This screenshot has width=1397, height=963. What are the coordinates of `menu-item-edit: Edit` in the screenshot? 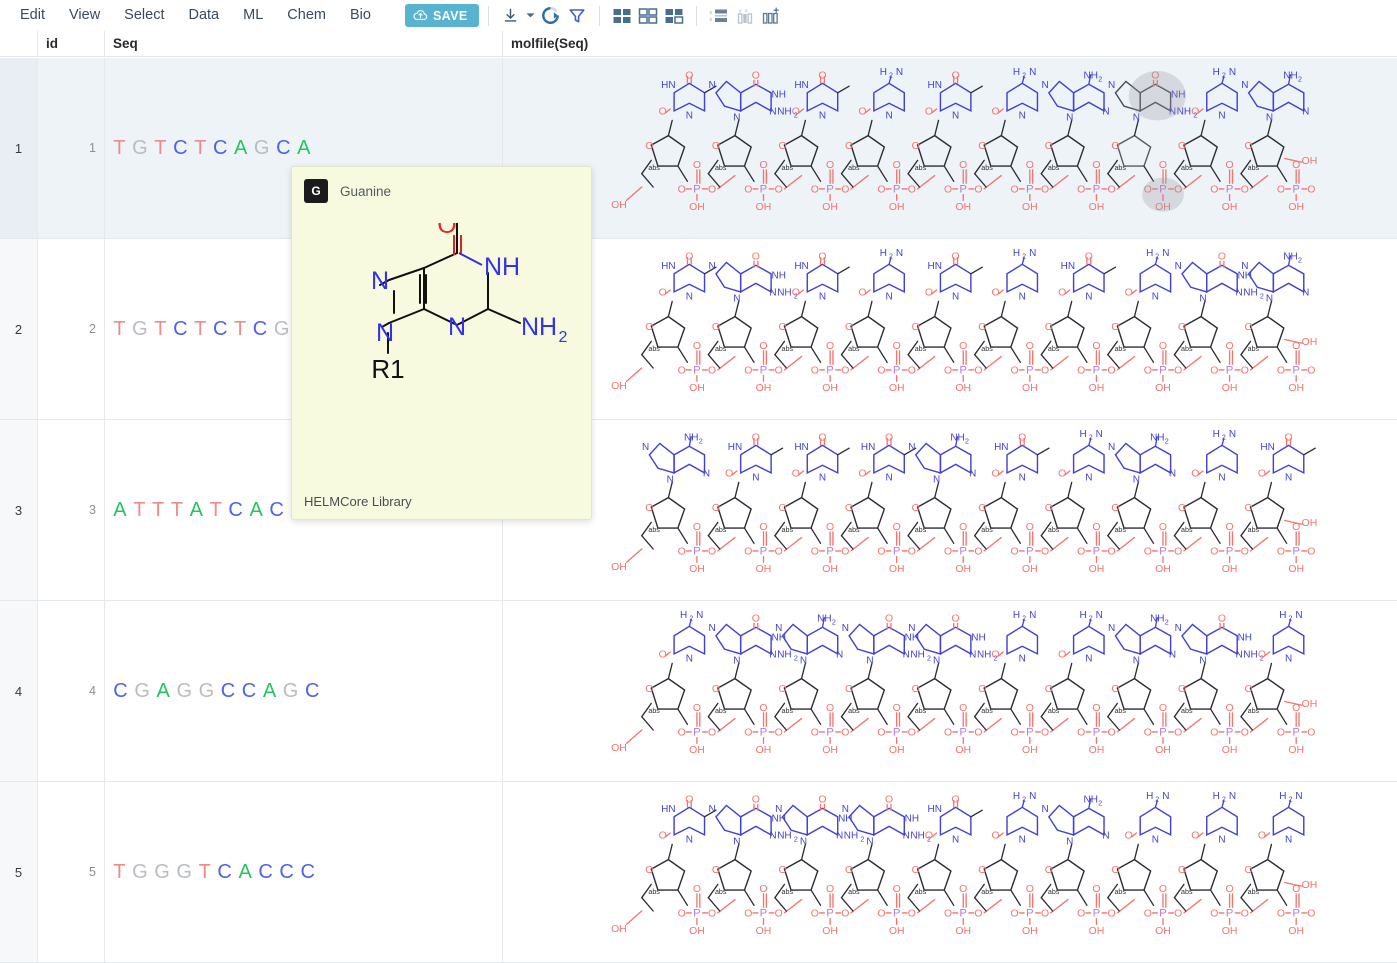 It's located at (32, 15).